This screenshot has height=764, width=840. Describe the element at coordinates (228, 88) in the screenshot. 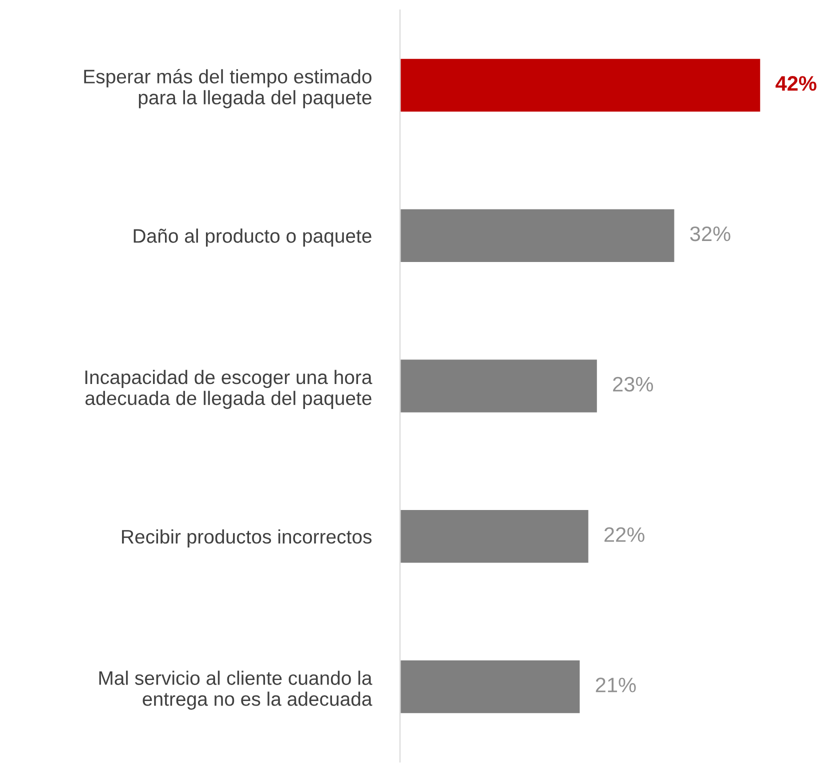

I see `y-tick-label: Esperar más del tiempo estimado para la llegada del paquete` at that location.